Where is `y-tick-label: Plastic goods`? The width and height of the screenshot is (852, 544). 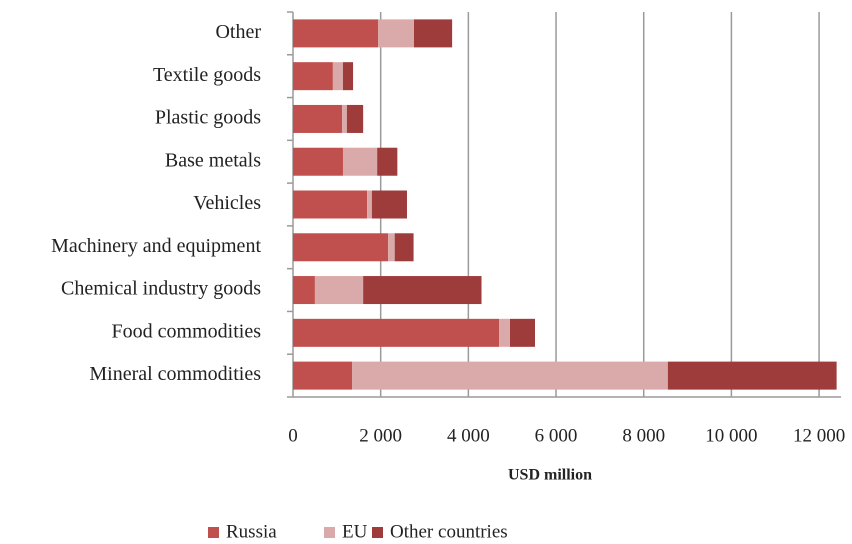 y-tick-label: Plastic goods is located at coordinates (208, 118).